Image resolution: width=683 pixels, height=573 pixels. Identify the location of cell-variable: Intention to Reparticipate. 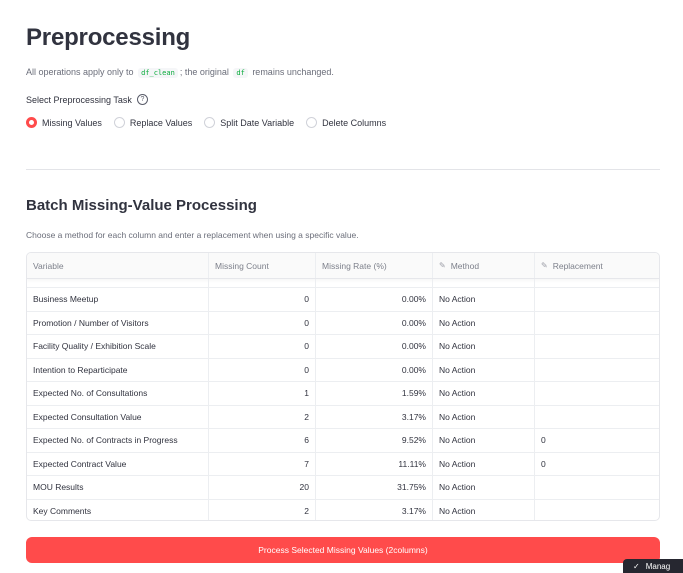
(118, 369).